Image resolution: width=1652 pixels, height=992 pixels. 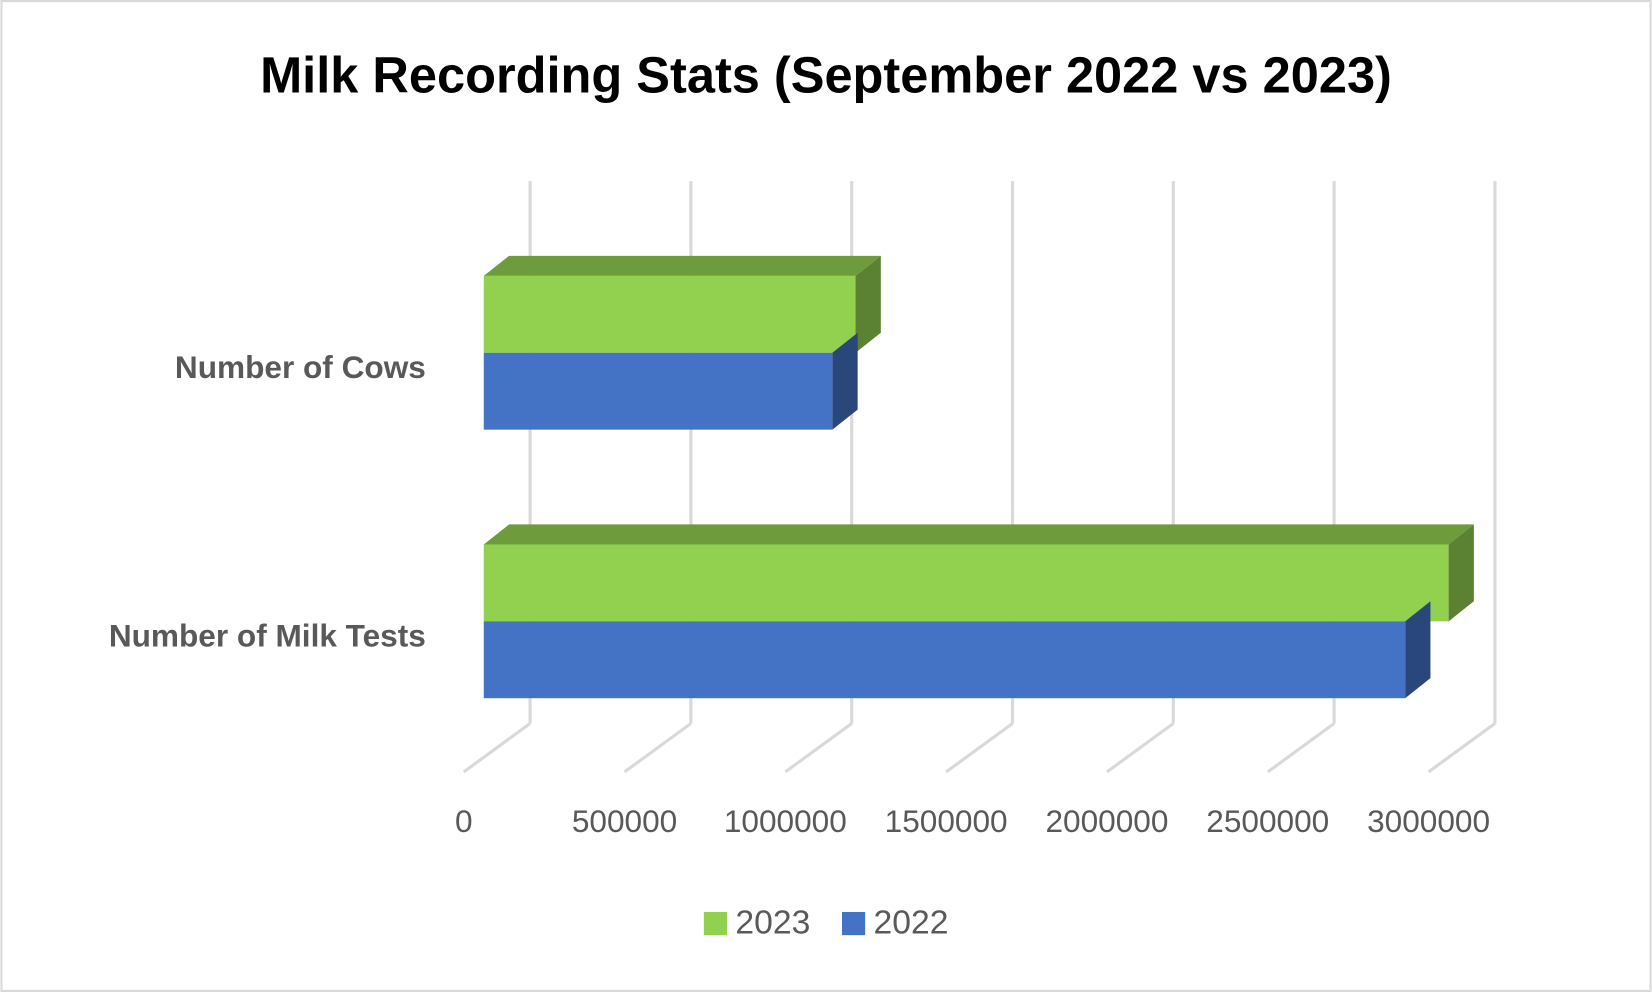 What do you see at coordinates (624, 821) in the screenshot?
I see `x-tick-label: 500000` at bounding box center [624, 821].